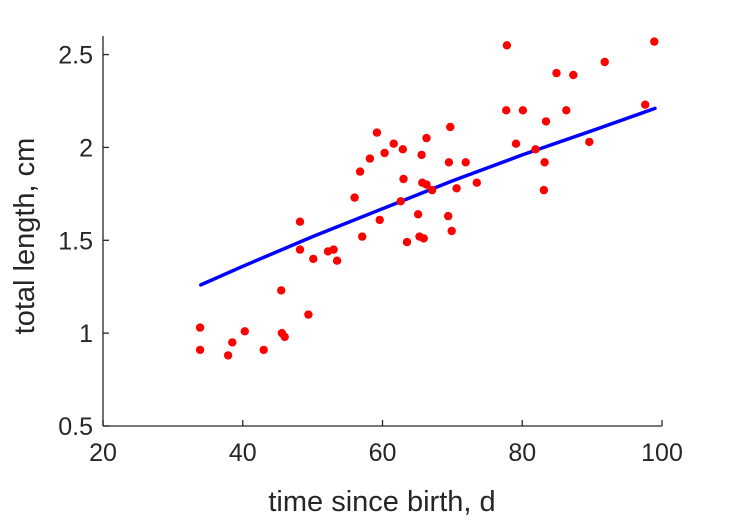 The width and height of the screenshot is (729, 521). What do you see at coordinates (25, 236) in the screenshot?
I see `y-axis-label: total length, cm` at bounding box center [25, 236].